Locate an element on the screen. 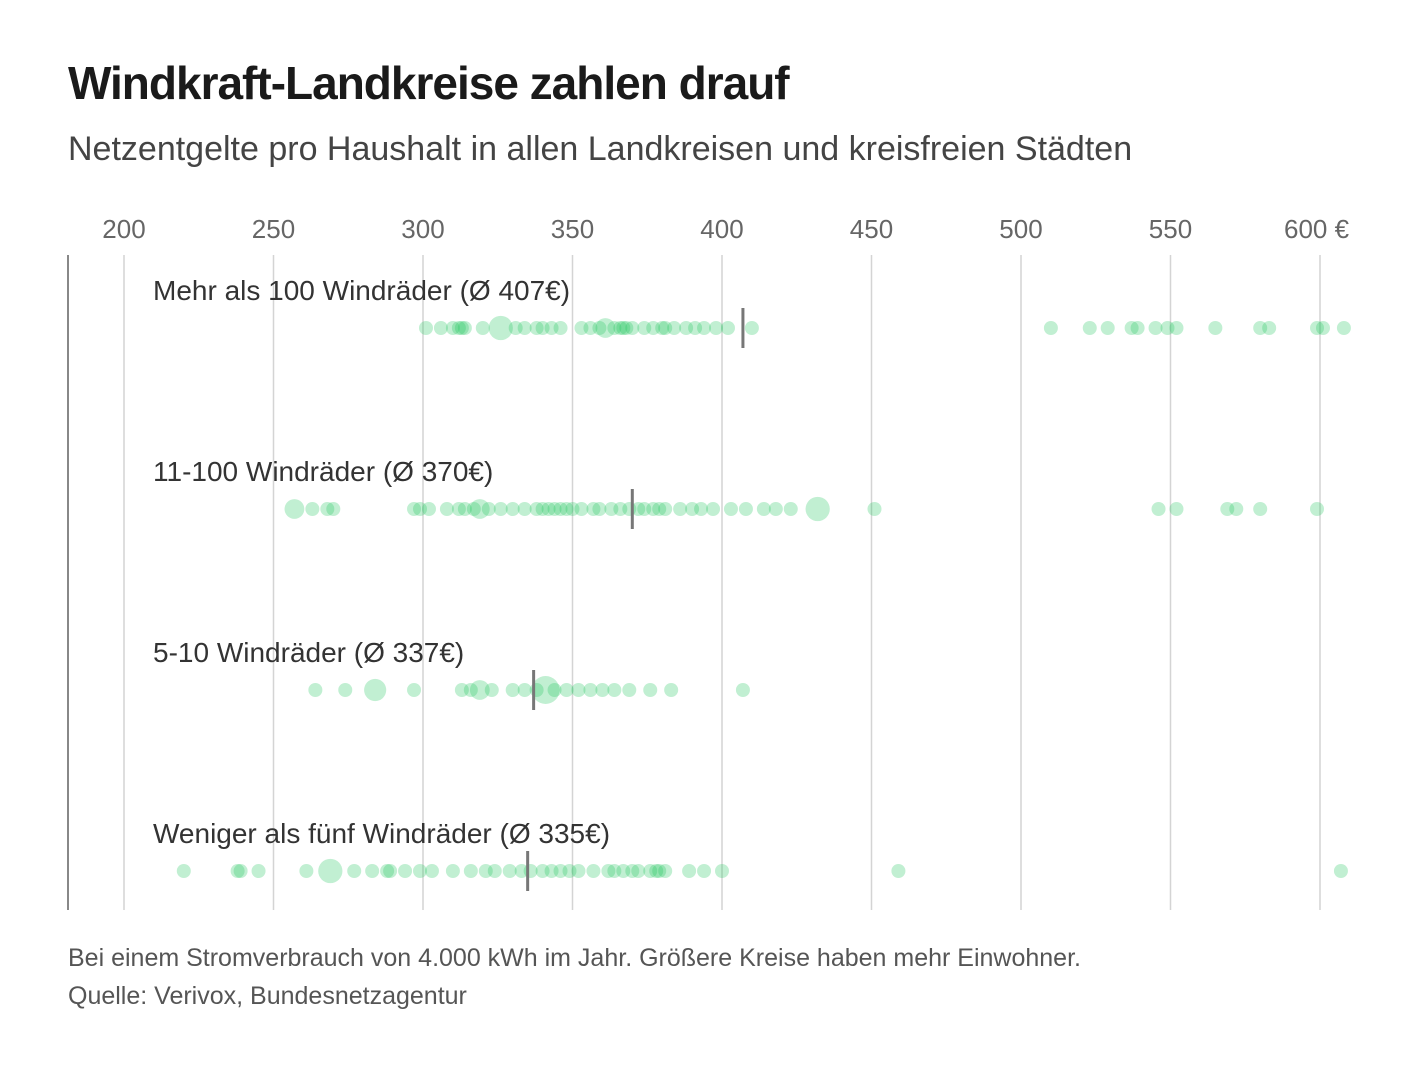  x-tick-label: 400 is located at coordinates (721, 229).